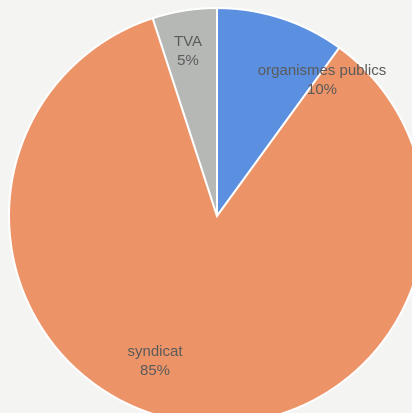 Image resolution: width=412 pixels, height=413 pixels. What do you see at coordinates (184, 111) in the screenshot?
I see `pie-slice-tva` at bounding box center [184, 111].